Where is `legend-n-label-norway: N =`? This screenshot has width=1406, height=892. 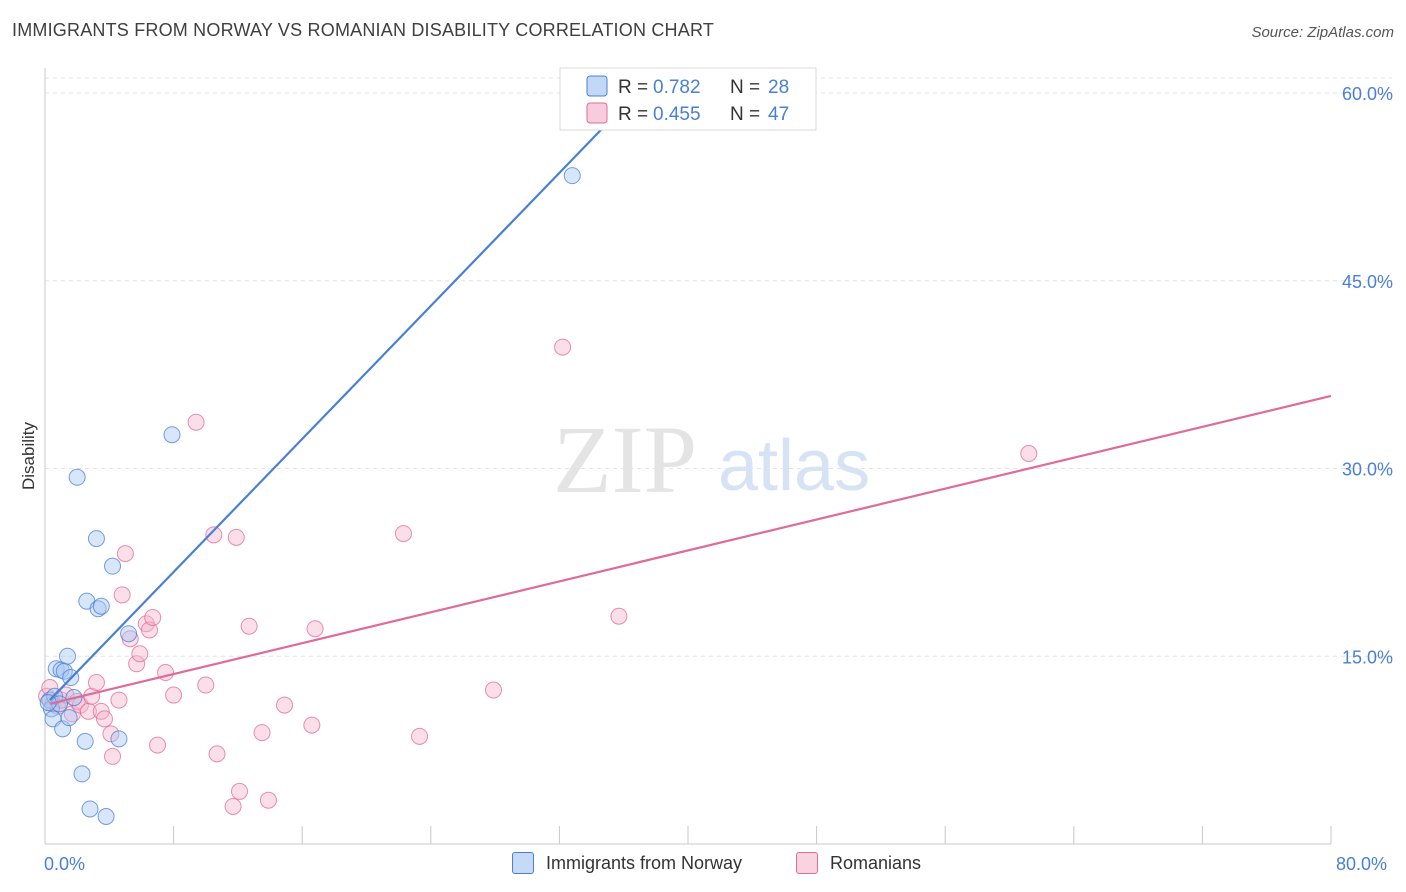 legend-n-label-norway: N = is located at coordinates (745, 87).